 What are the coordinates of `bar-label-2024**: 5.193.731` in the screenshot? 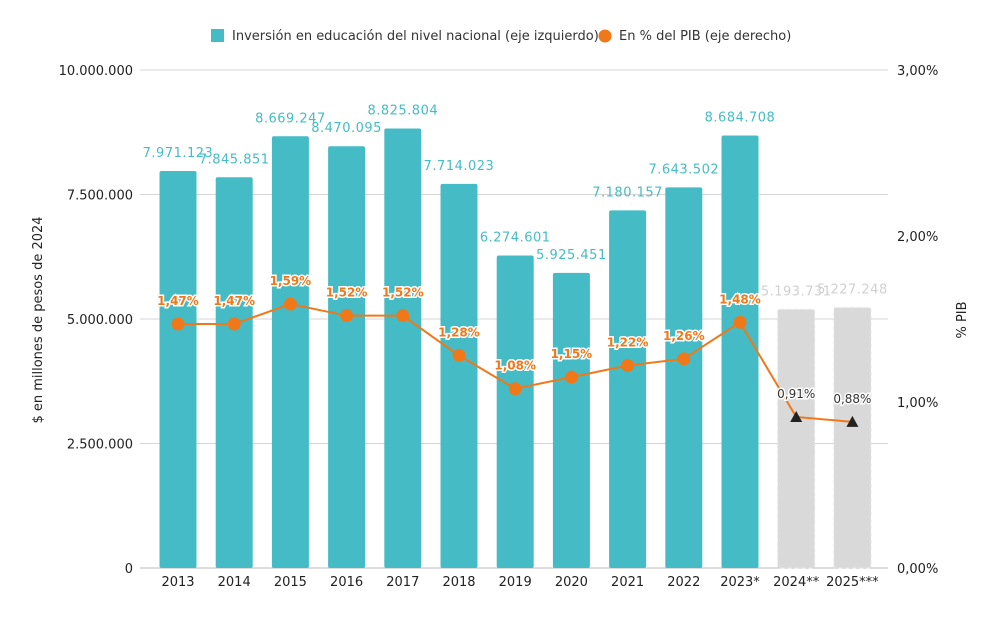 It's located at (796, 291).